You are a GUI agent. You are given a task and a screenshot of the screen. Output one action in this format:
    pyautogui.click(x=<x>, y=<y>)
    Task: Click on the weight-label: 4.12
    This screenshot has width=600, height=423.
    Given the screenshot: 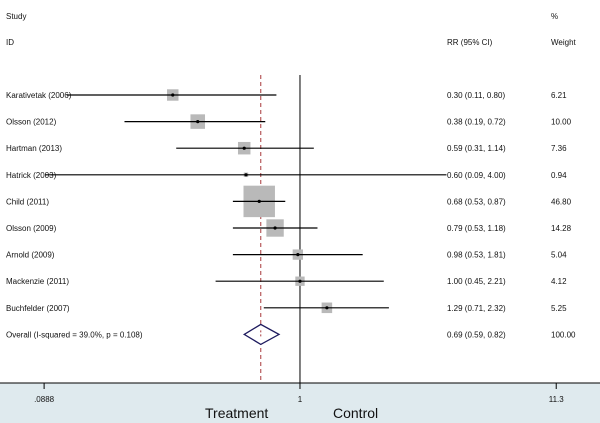 What is the action you would take?
    pyautogui.click(x=559, y=281)
    